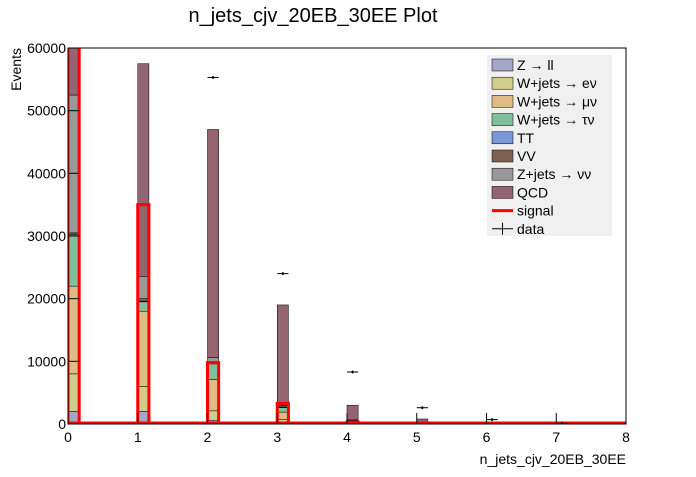  What do you see at coordinates (46, 173) in the screenshot?
I see `y-tick-label: 40000` at bounding box center [46, 173].